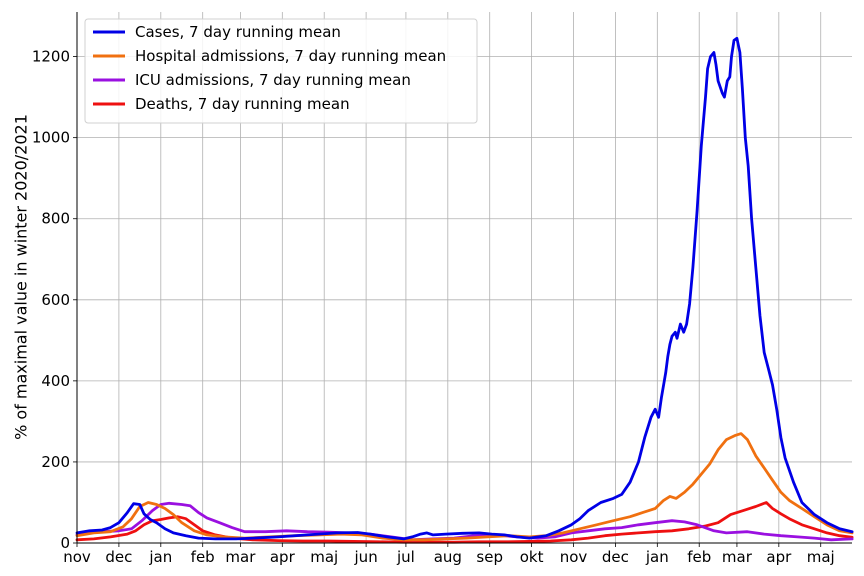 Image resolution: width=864 pixels, height=576 pixels. I want to click on y-ticks: 0 200 400 600 800 1000 1200, so click(54, 300).